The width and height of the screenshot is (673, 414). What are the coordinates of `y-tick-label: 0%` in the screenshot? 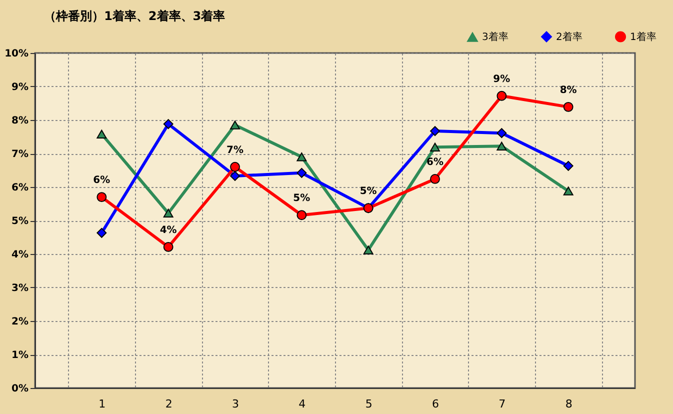 It's located at (20, 389).